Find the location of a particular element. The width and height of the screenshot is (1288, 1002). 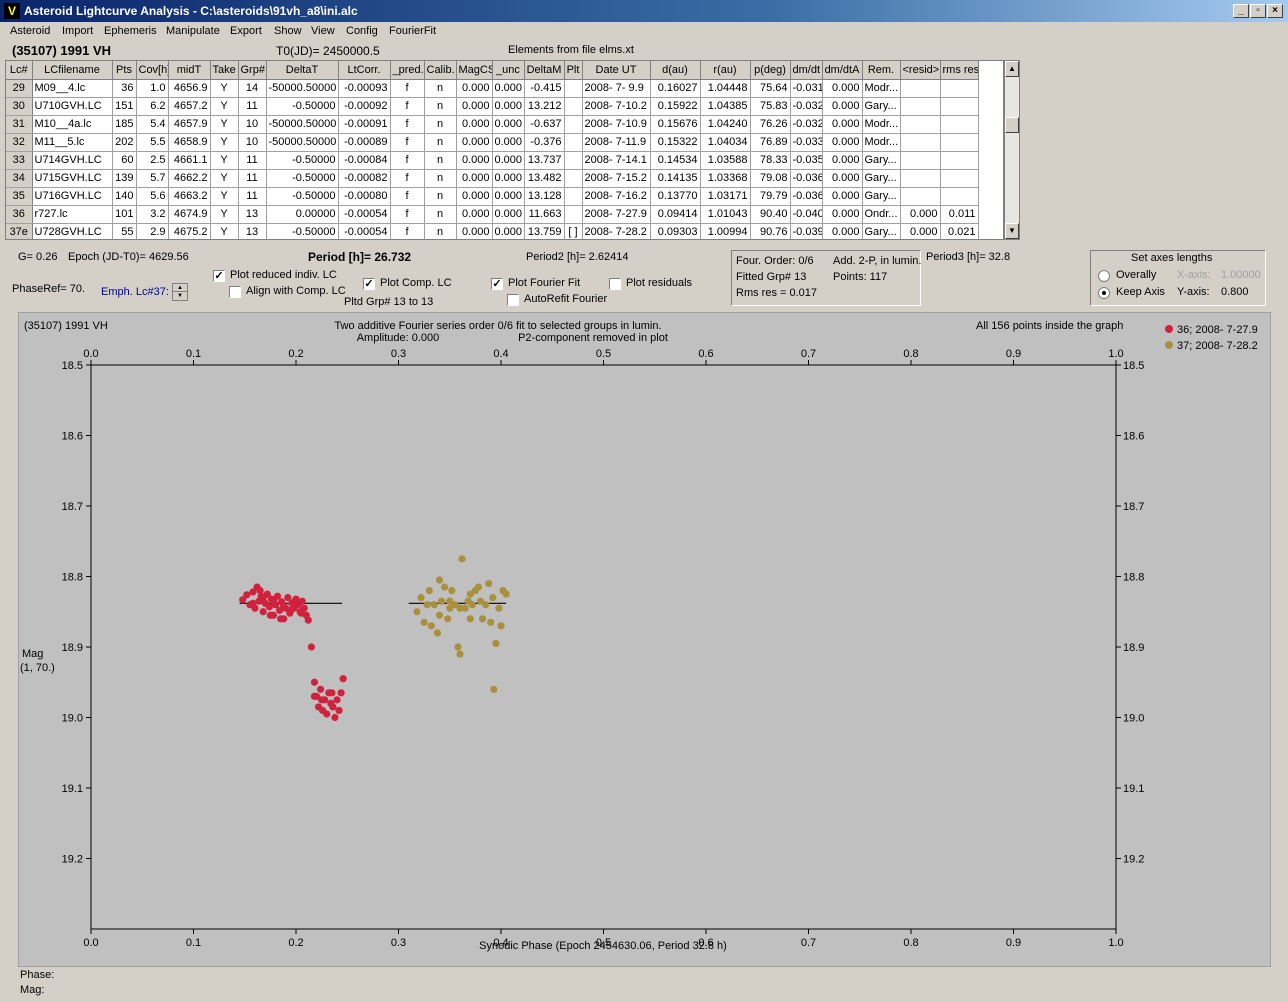

table-cell: [ ] is located at coordinates (573, 231).